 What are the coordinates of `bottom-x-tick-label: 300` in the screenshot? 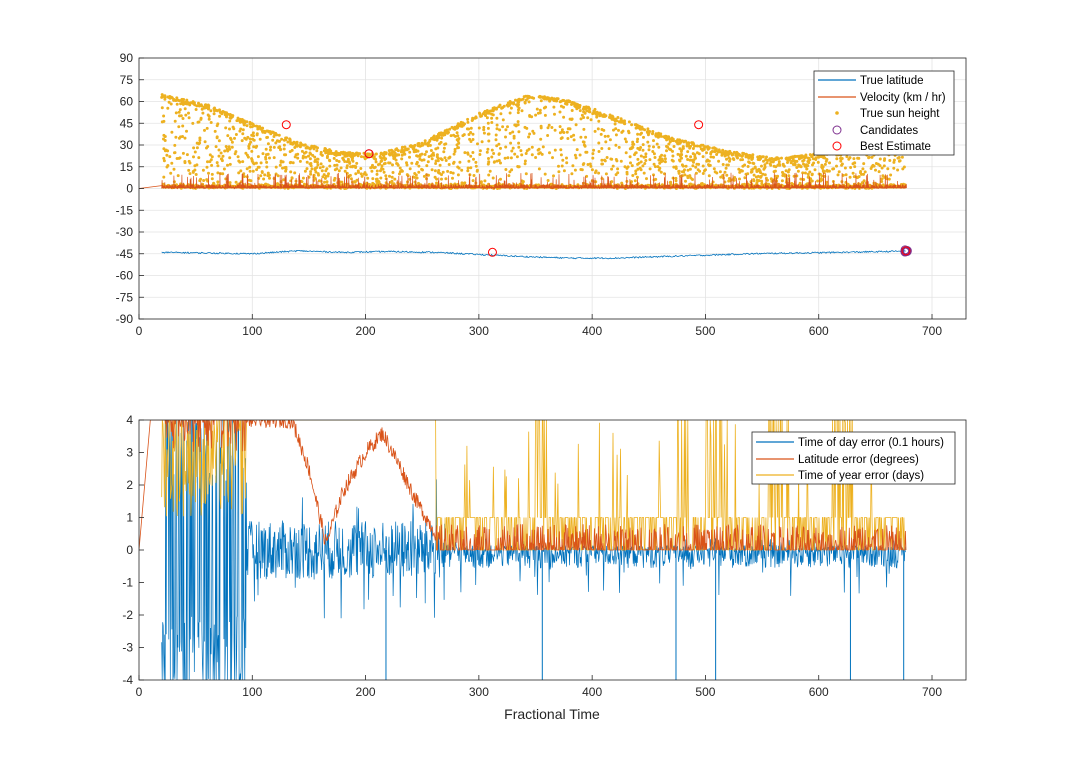 It's located at (479, 692).